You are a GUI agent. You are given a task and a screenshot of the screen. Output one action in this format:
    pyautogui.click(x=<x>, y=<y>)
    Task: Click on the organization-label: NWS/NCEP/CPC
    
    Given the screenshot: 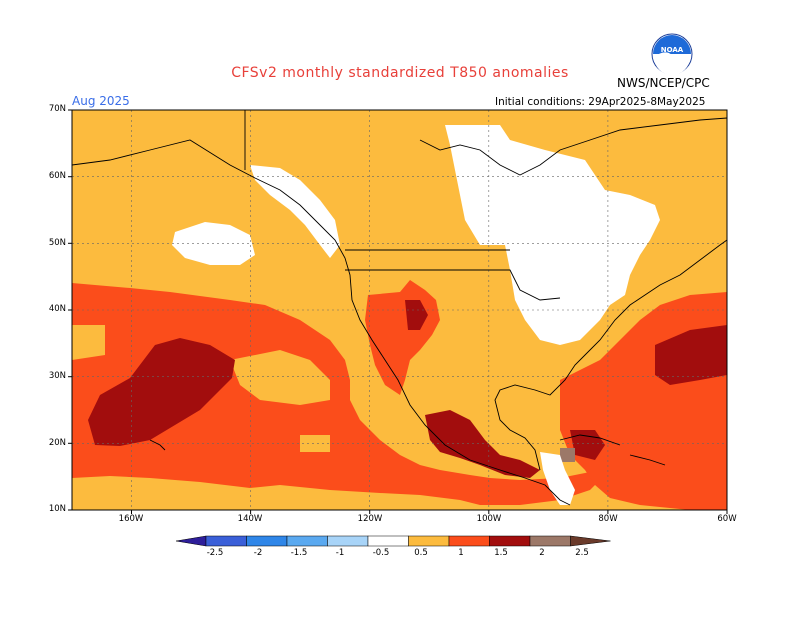 What is the action you would take?
    pyautogui.click(x=663, y=83)
    